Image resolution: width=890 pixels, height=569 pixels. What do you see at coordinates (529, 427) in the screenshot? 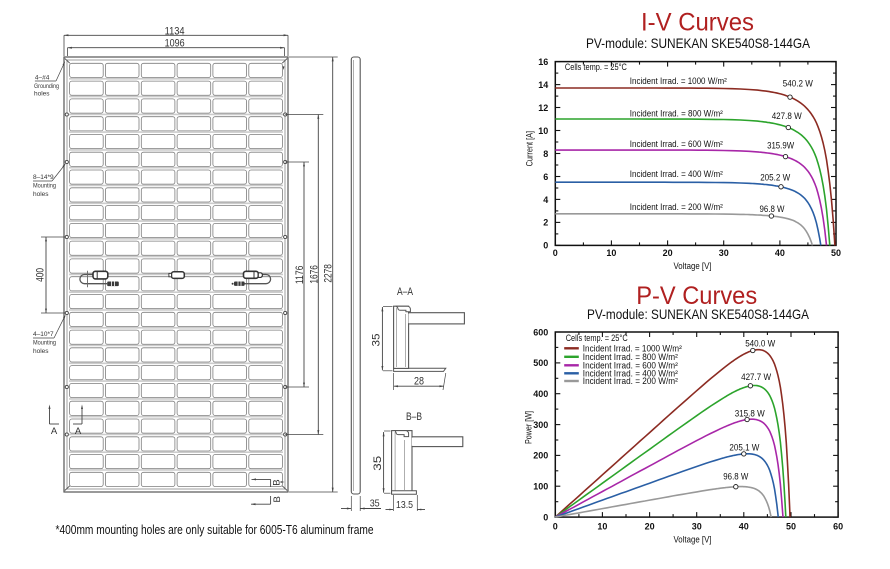
I see `svg-text: Power [W]` at bounding box center [529, 427].